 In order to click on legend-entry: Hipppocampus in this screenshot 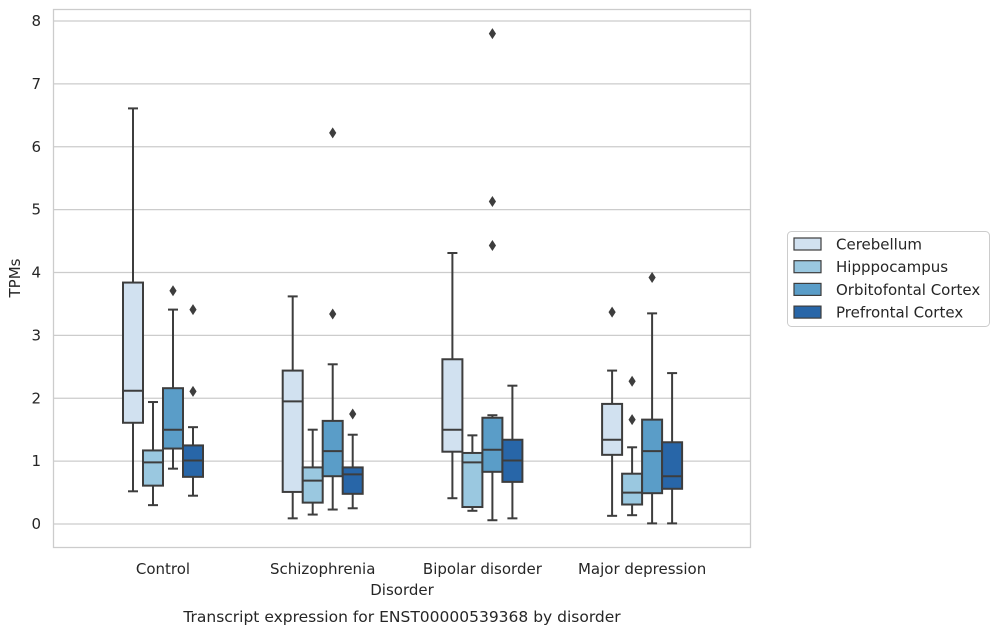, I will do `click(870, 267)`.